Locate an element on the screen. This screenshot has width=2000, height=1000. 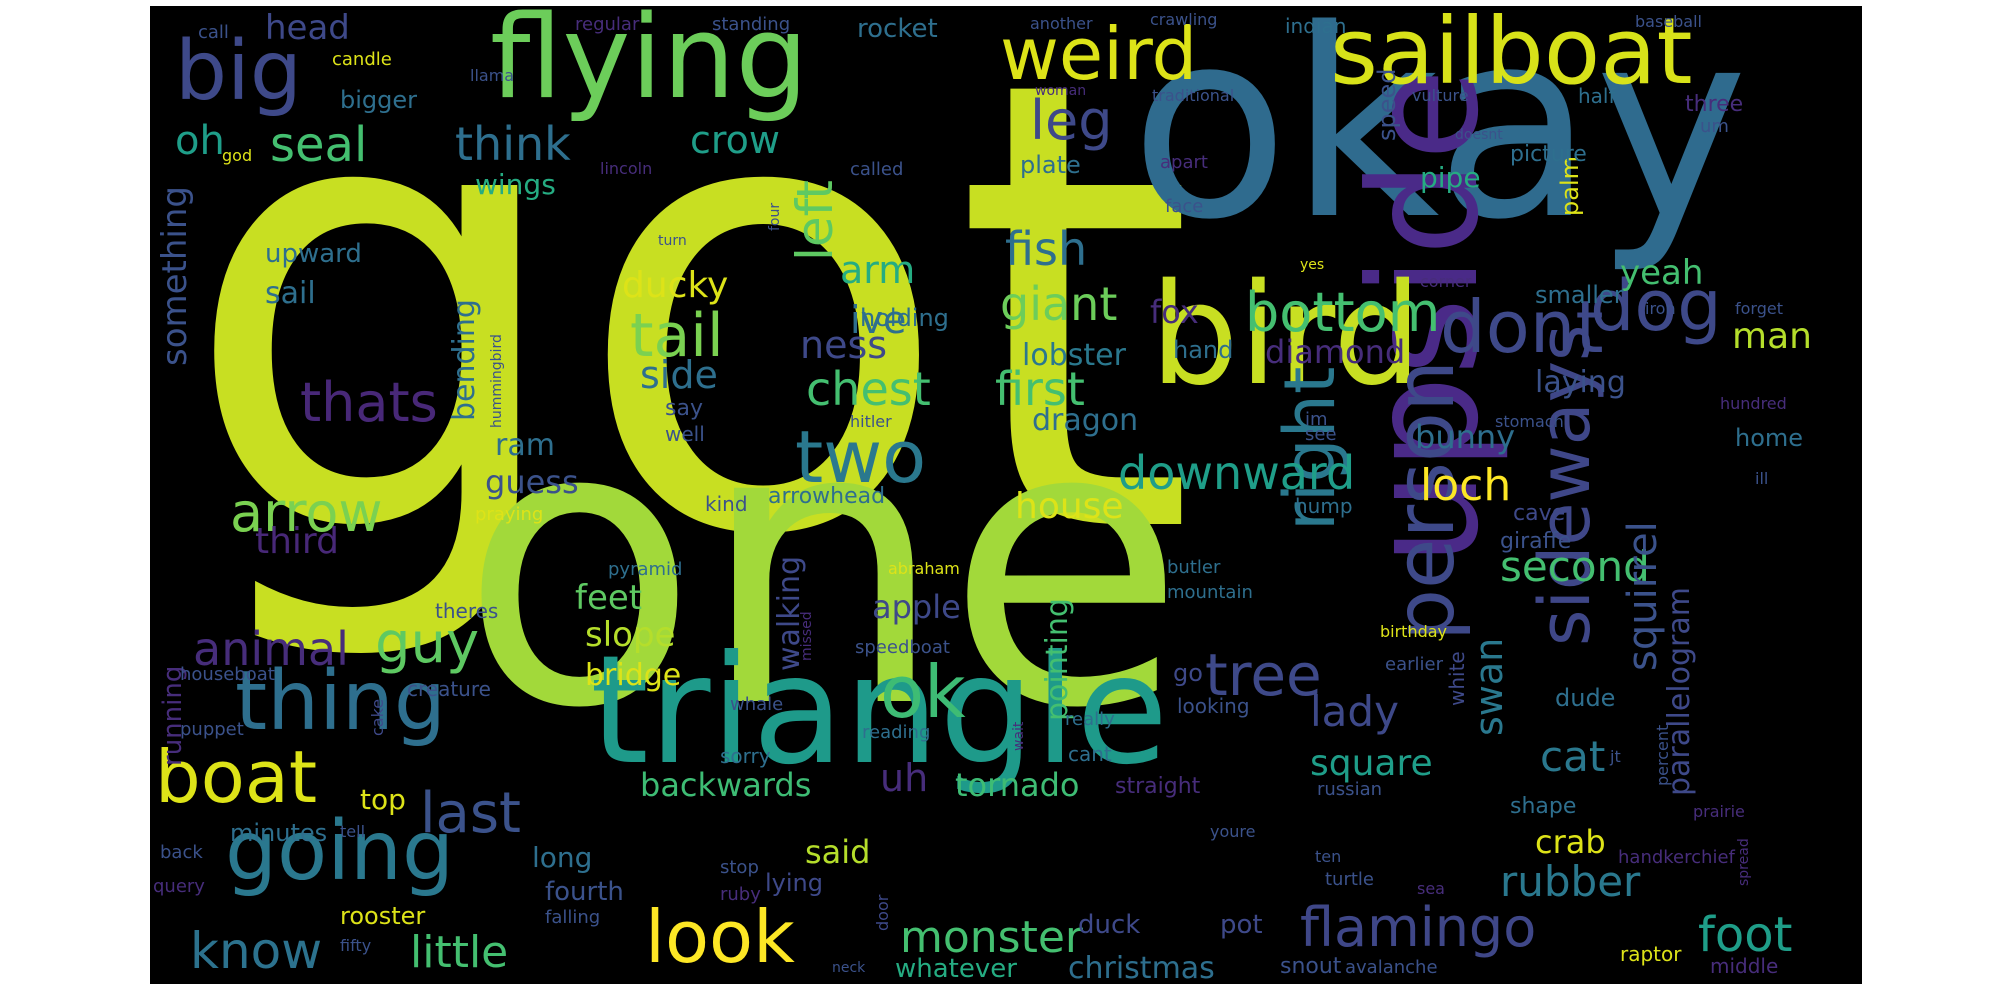
word-lincoln: lincoln is located at coordinates (626, 168).